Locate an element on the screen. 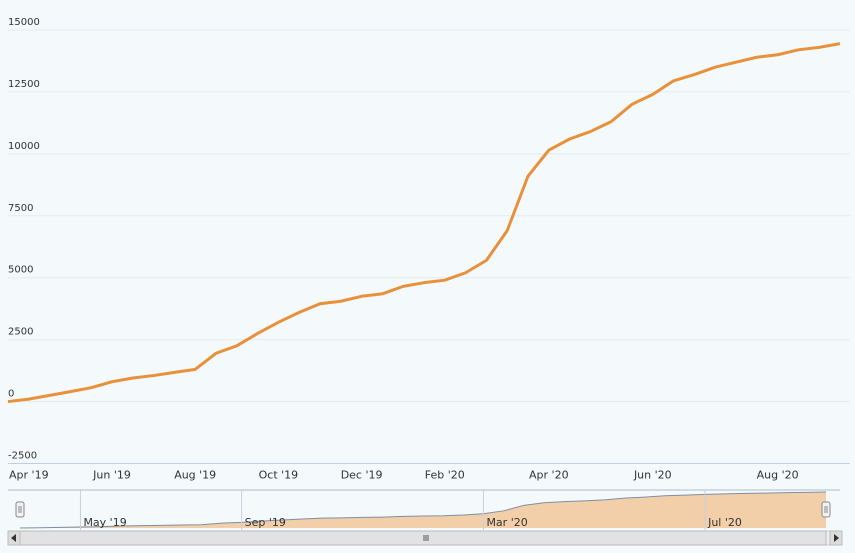 This screenshot has width=855, height=553. x-tick-label: Oct '19 is located at coordinates (279, 475).